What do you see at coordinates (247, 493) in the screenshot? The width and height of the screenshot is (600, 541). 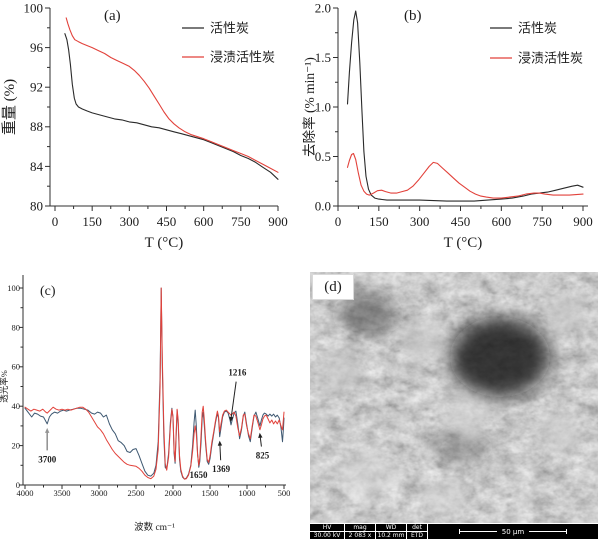 I see `x-tick-label: 1000` at bounding box center [247, 493].